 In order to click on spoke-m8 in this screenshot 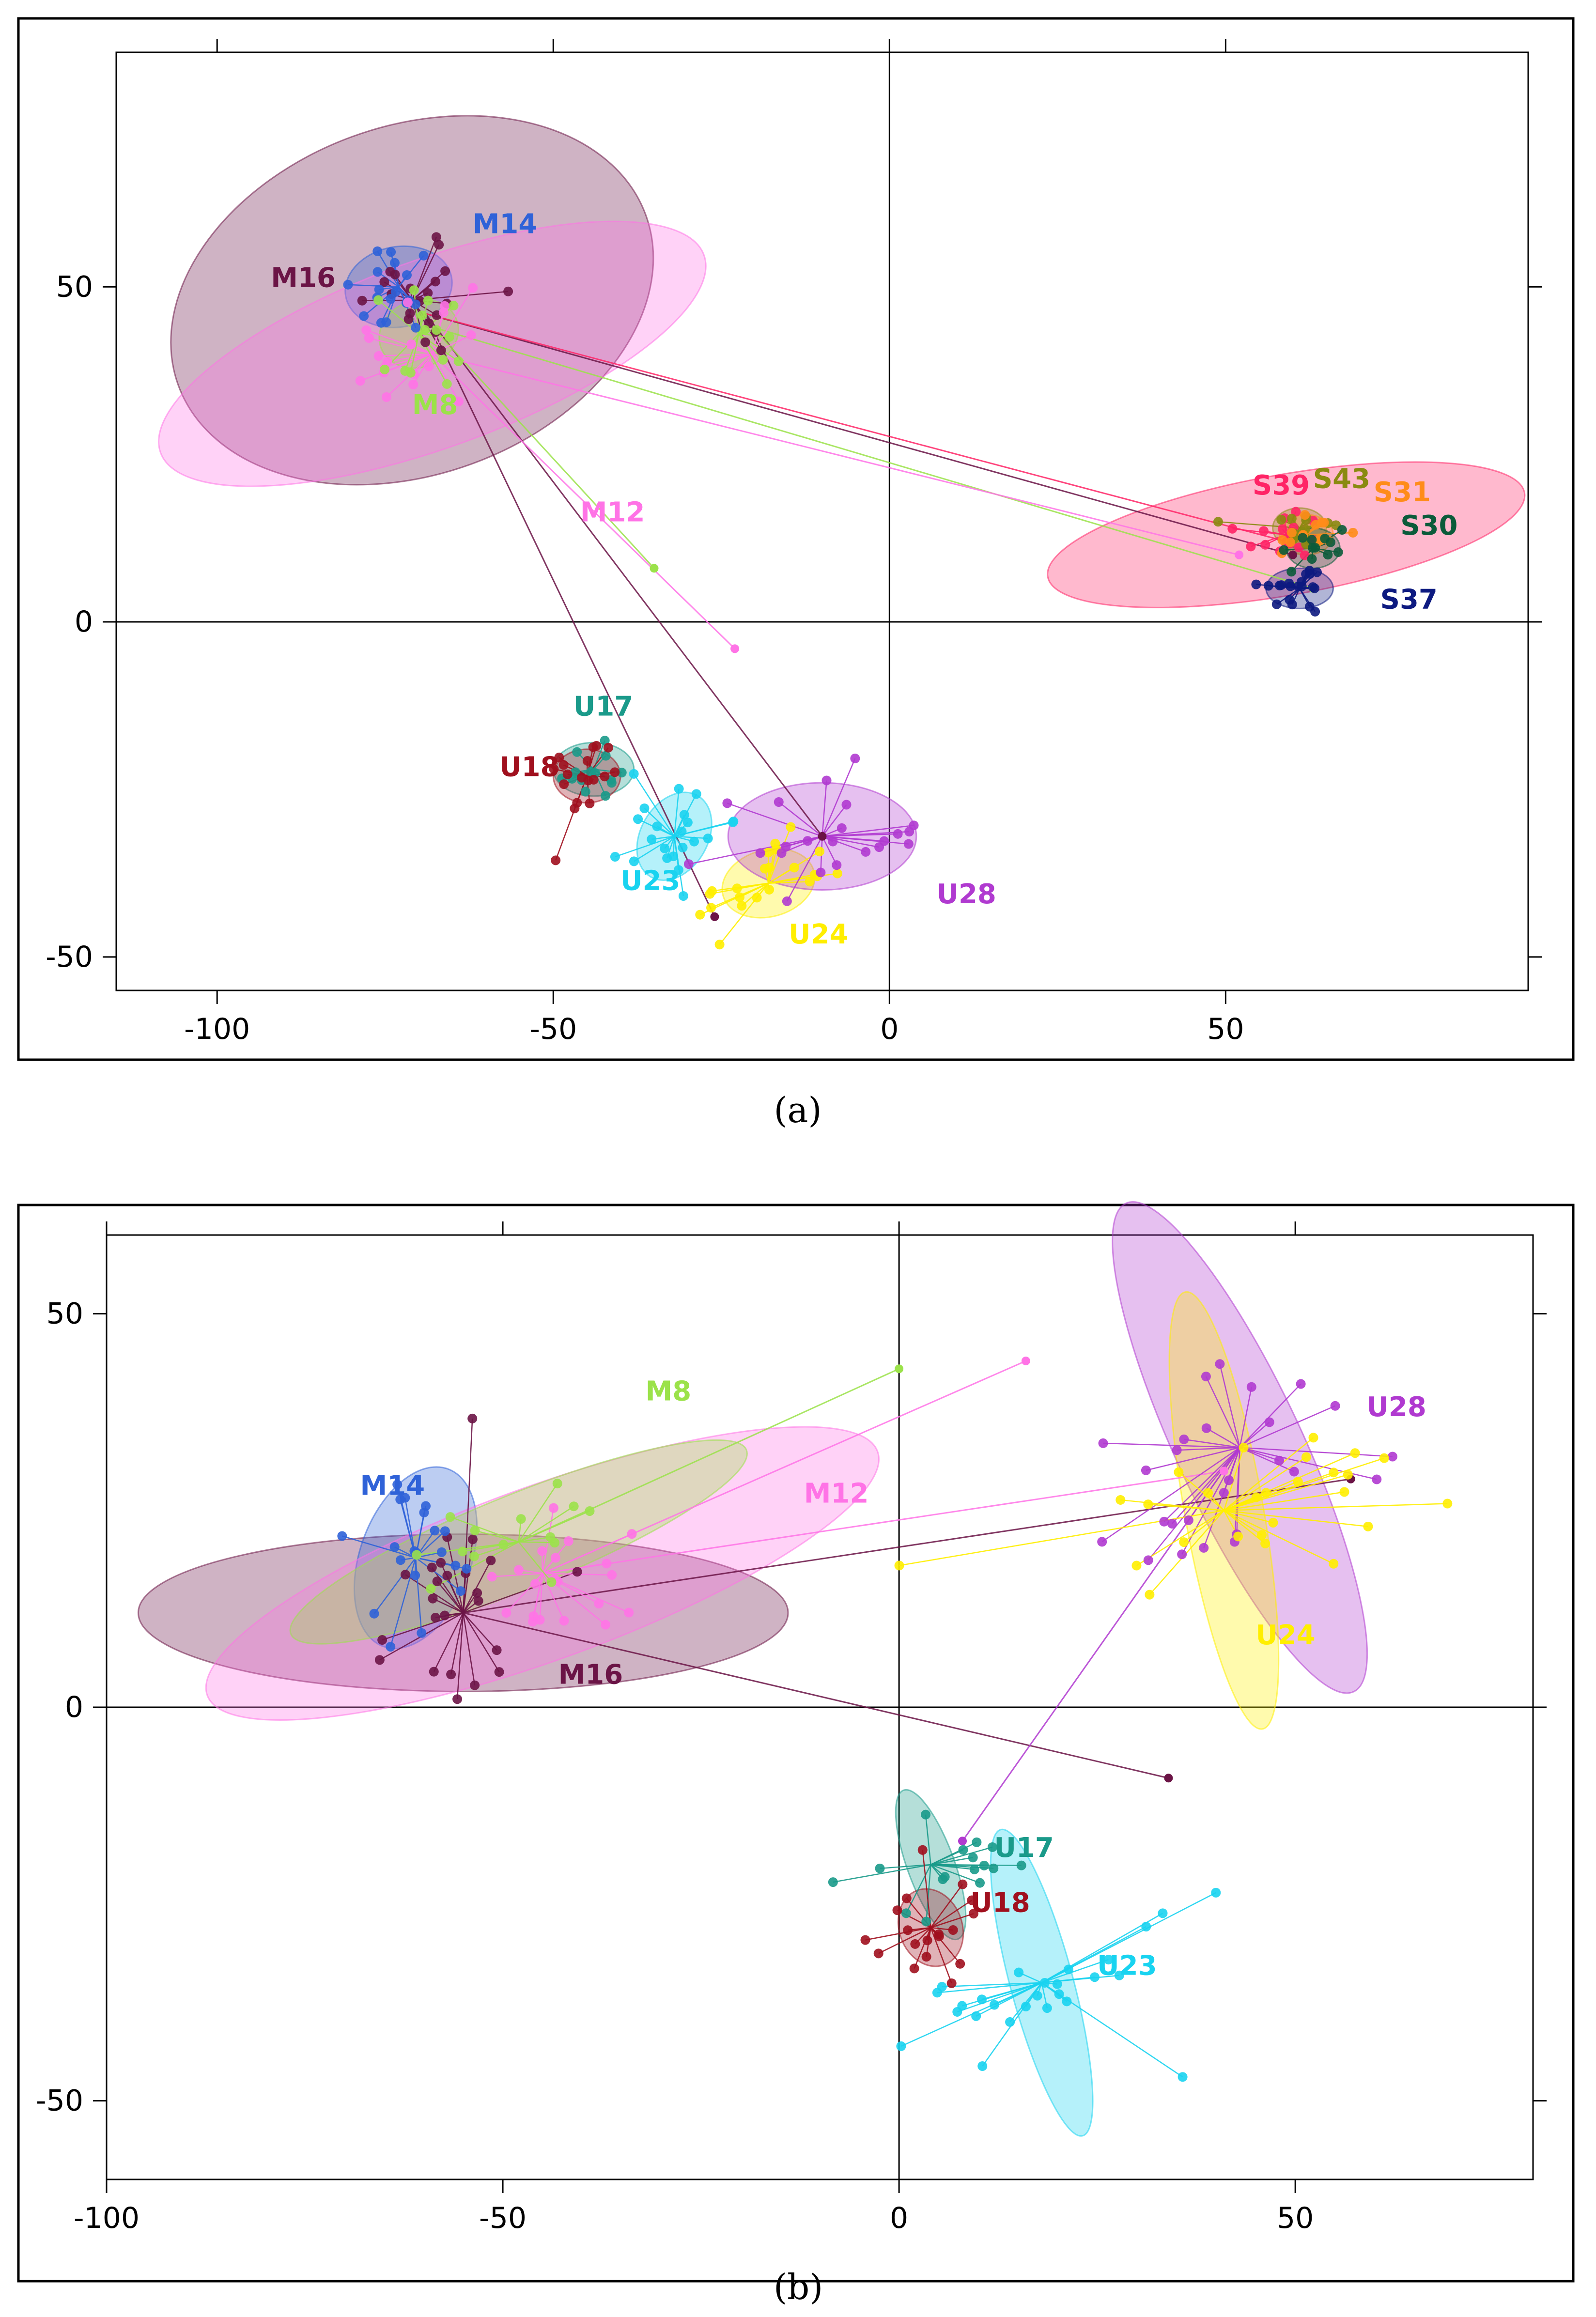, I will do `click(414, 353)`.